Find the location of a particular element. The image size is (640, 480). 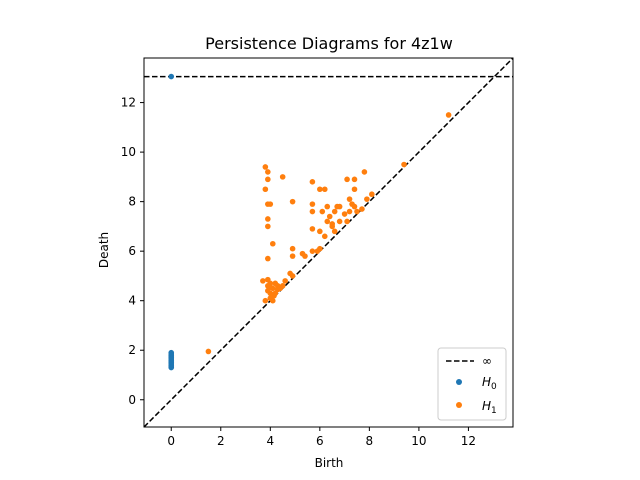

legend-h0-main: H is located at coordinates (486, 382).